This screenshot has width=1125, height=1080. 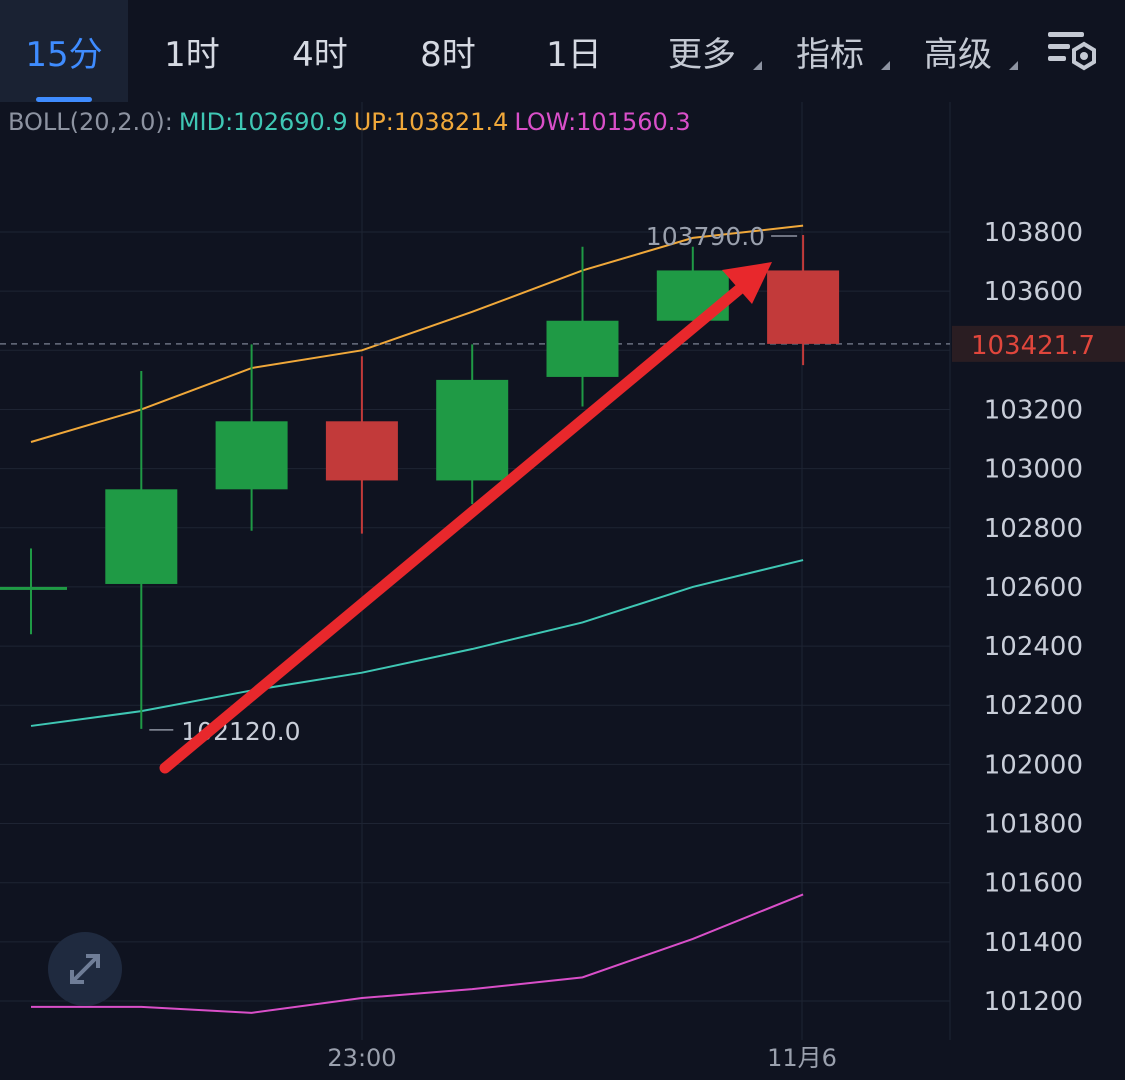 I want to click on tab-1: 1时, so click(x=192, y=51).